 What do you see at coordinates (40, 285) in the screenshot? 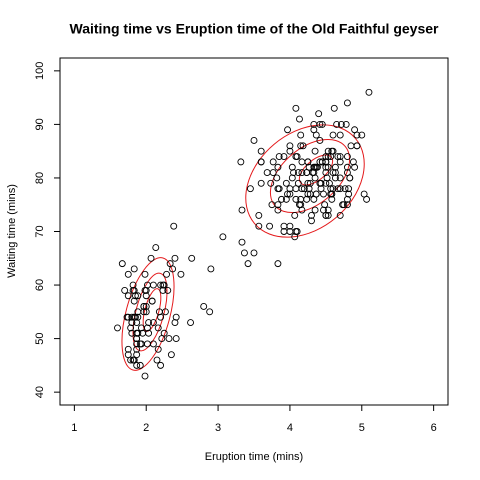
I see `y-tick-label: 60` at bounding box center [40, 285].